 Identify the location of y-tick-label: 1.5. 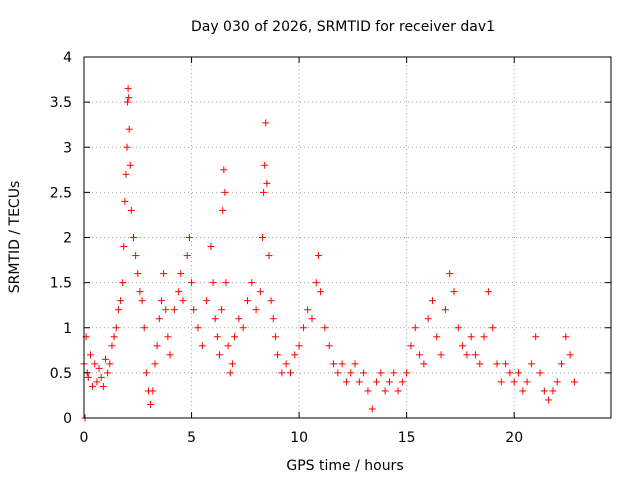
(61, 284).